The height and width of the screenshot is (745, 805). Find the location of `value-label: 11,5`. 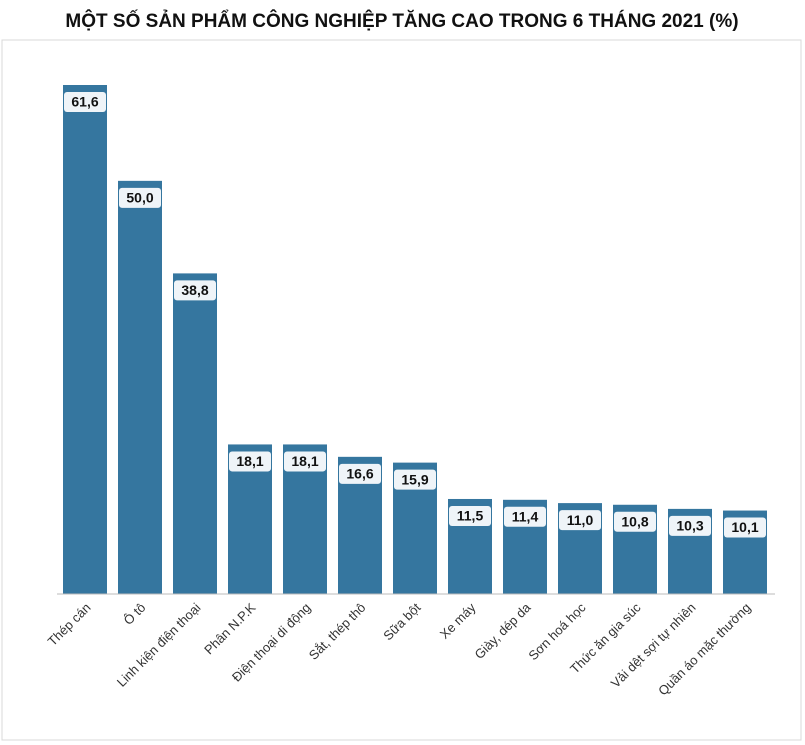

value-label: 11,5 is located at coordinates (470, 516).